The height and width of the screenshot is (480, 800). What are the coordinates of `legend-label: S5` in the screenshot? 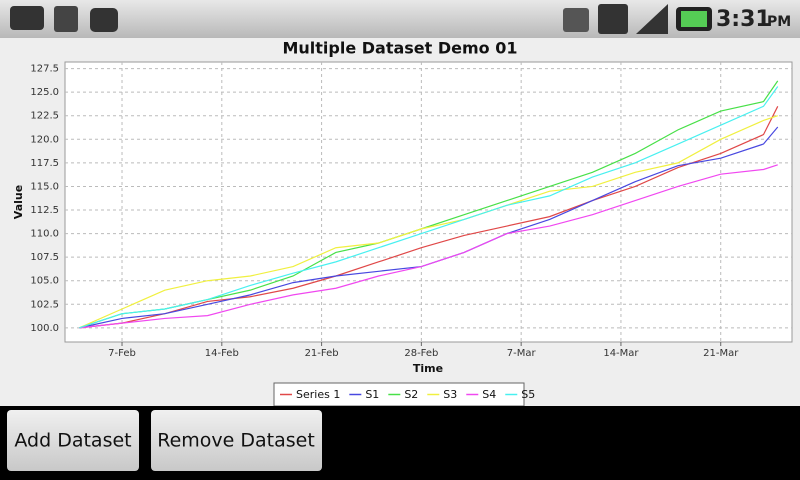 It's located at (528, 394).